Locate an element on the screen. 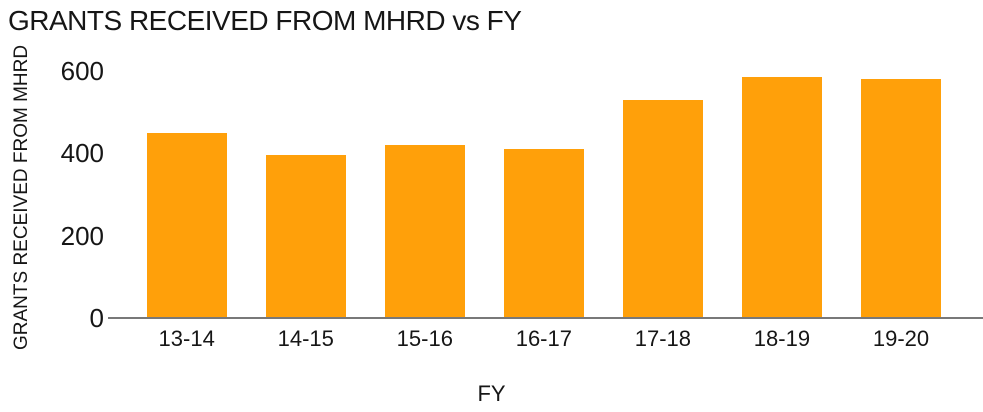 This screenshot has height=412, width=983. x-axis-title: FY is located at coordinates (491, 393).